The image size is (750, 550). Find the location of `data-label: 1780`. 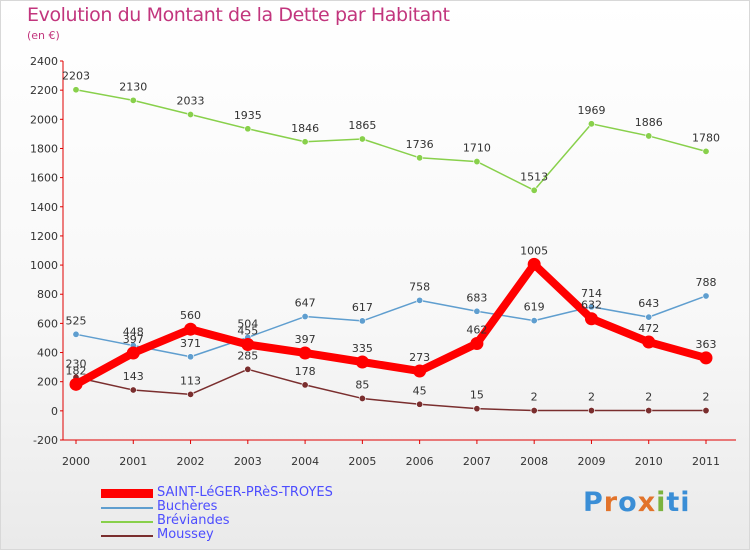

data-label: 1780 is located at coordinates (706, 137).